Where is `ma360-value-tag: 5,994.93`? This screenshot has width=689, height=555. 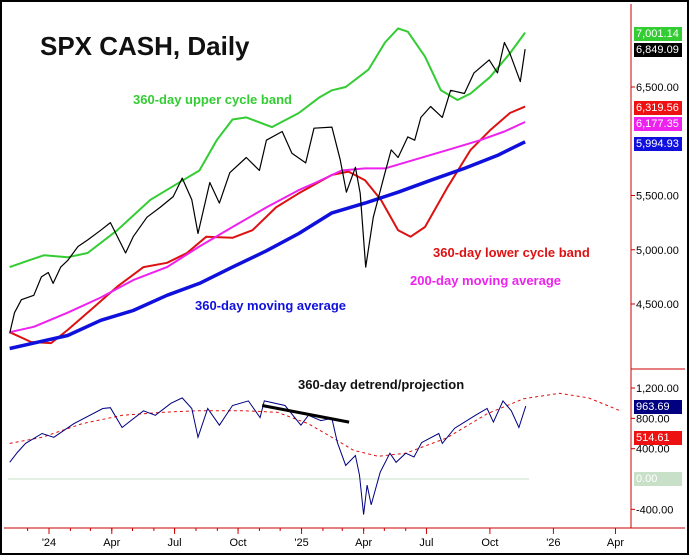
ma360-value-tag: 5,994.93 is located at coordinates (658, 144).